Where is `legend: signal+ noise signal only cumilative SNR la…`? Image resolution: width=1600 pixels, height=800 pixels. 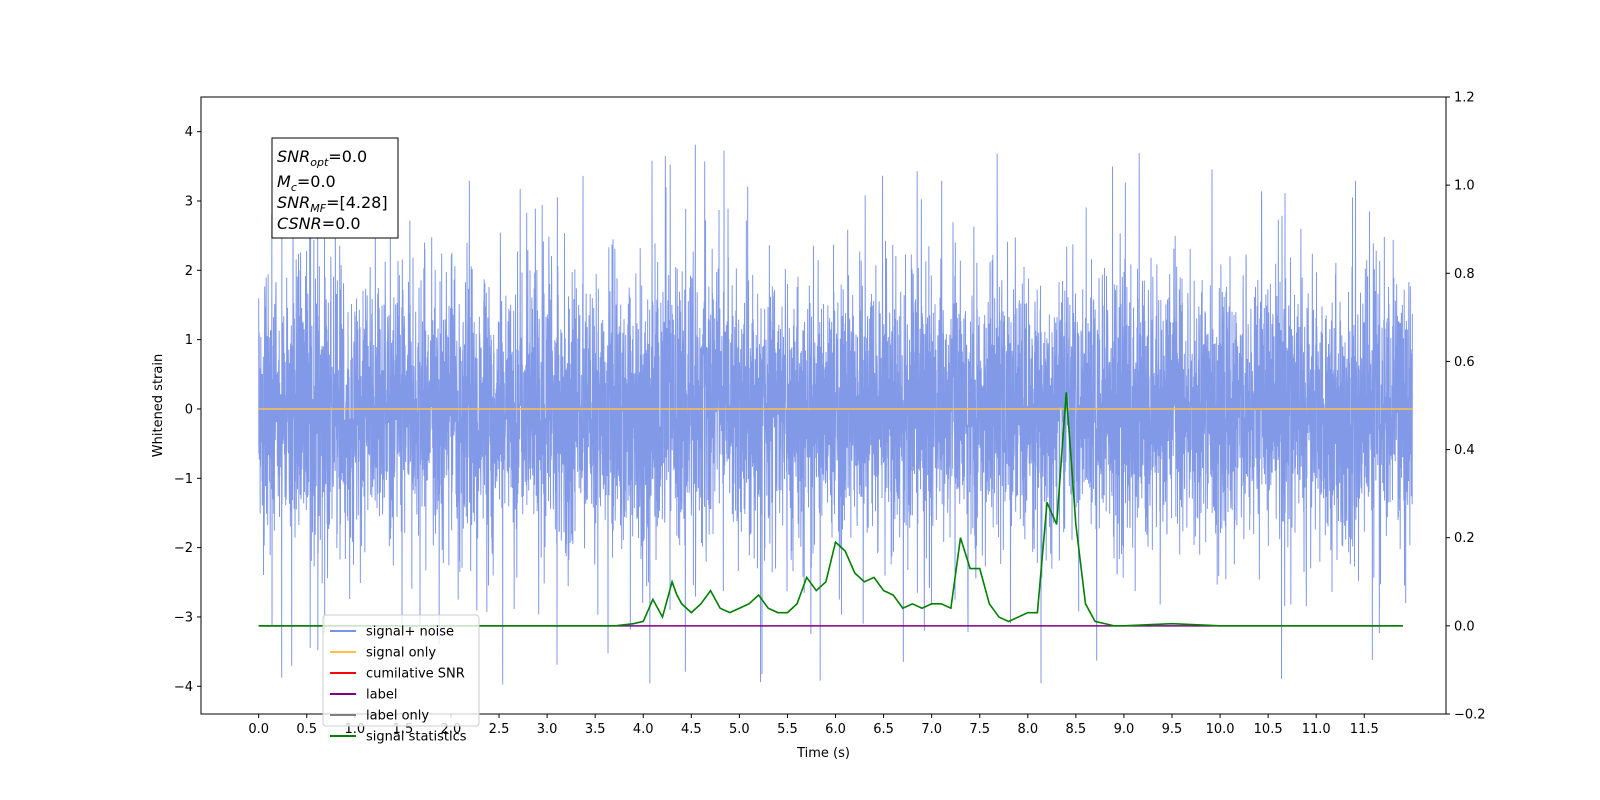
legend: signal+ noise signal only cumilative SNR la… is located at coordinates (401, 679).